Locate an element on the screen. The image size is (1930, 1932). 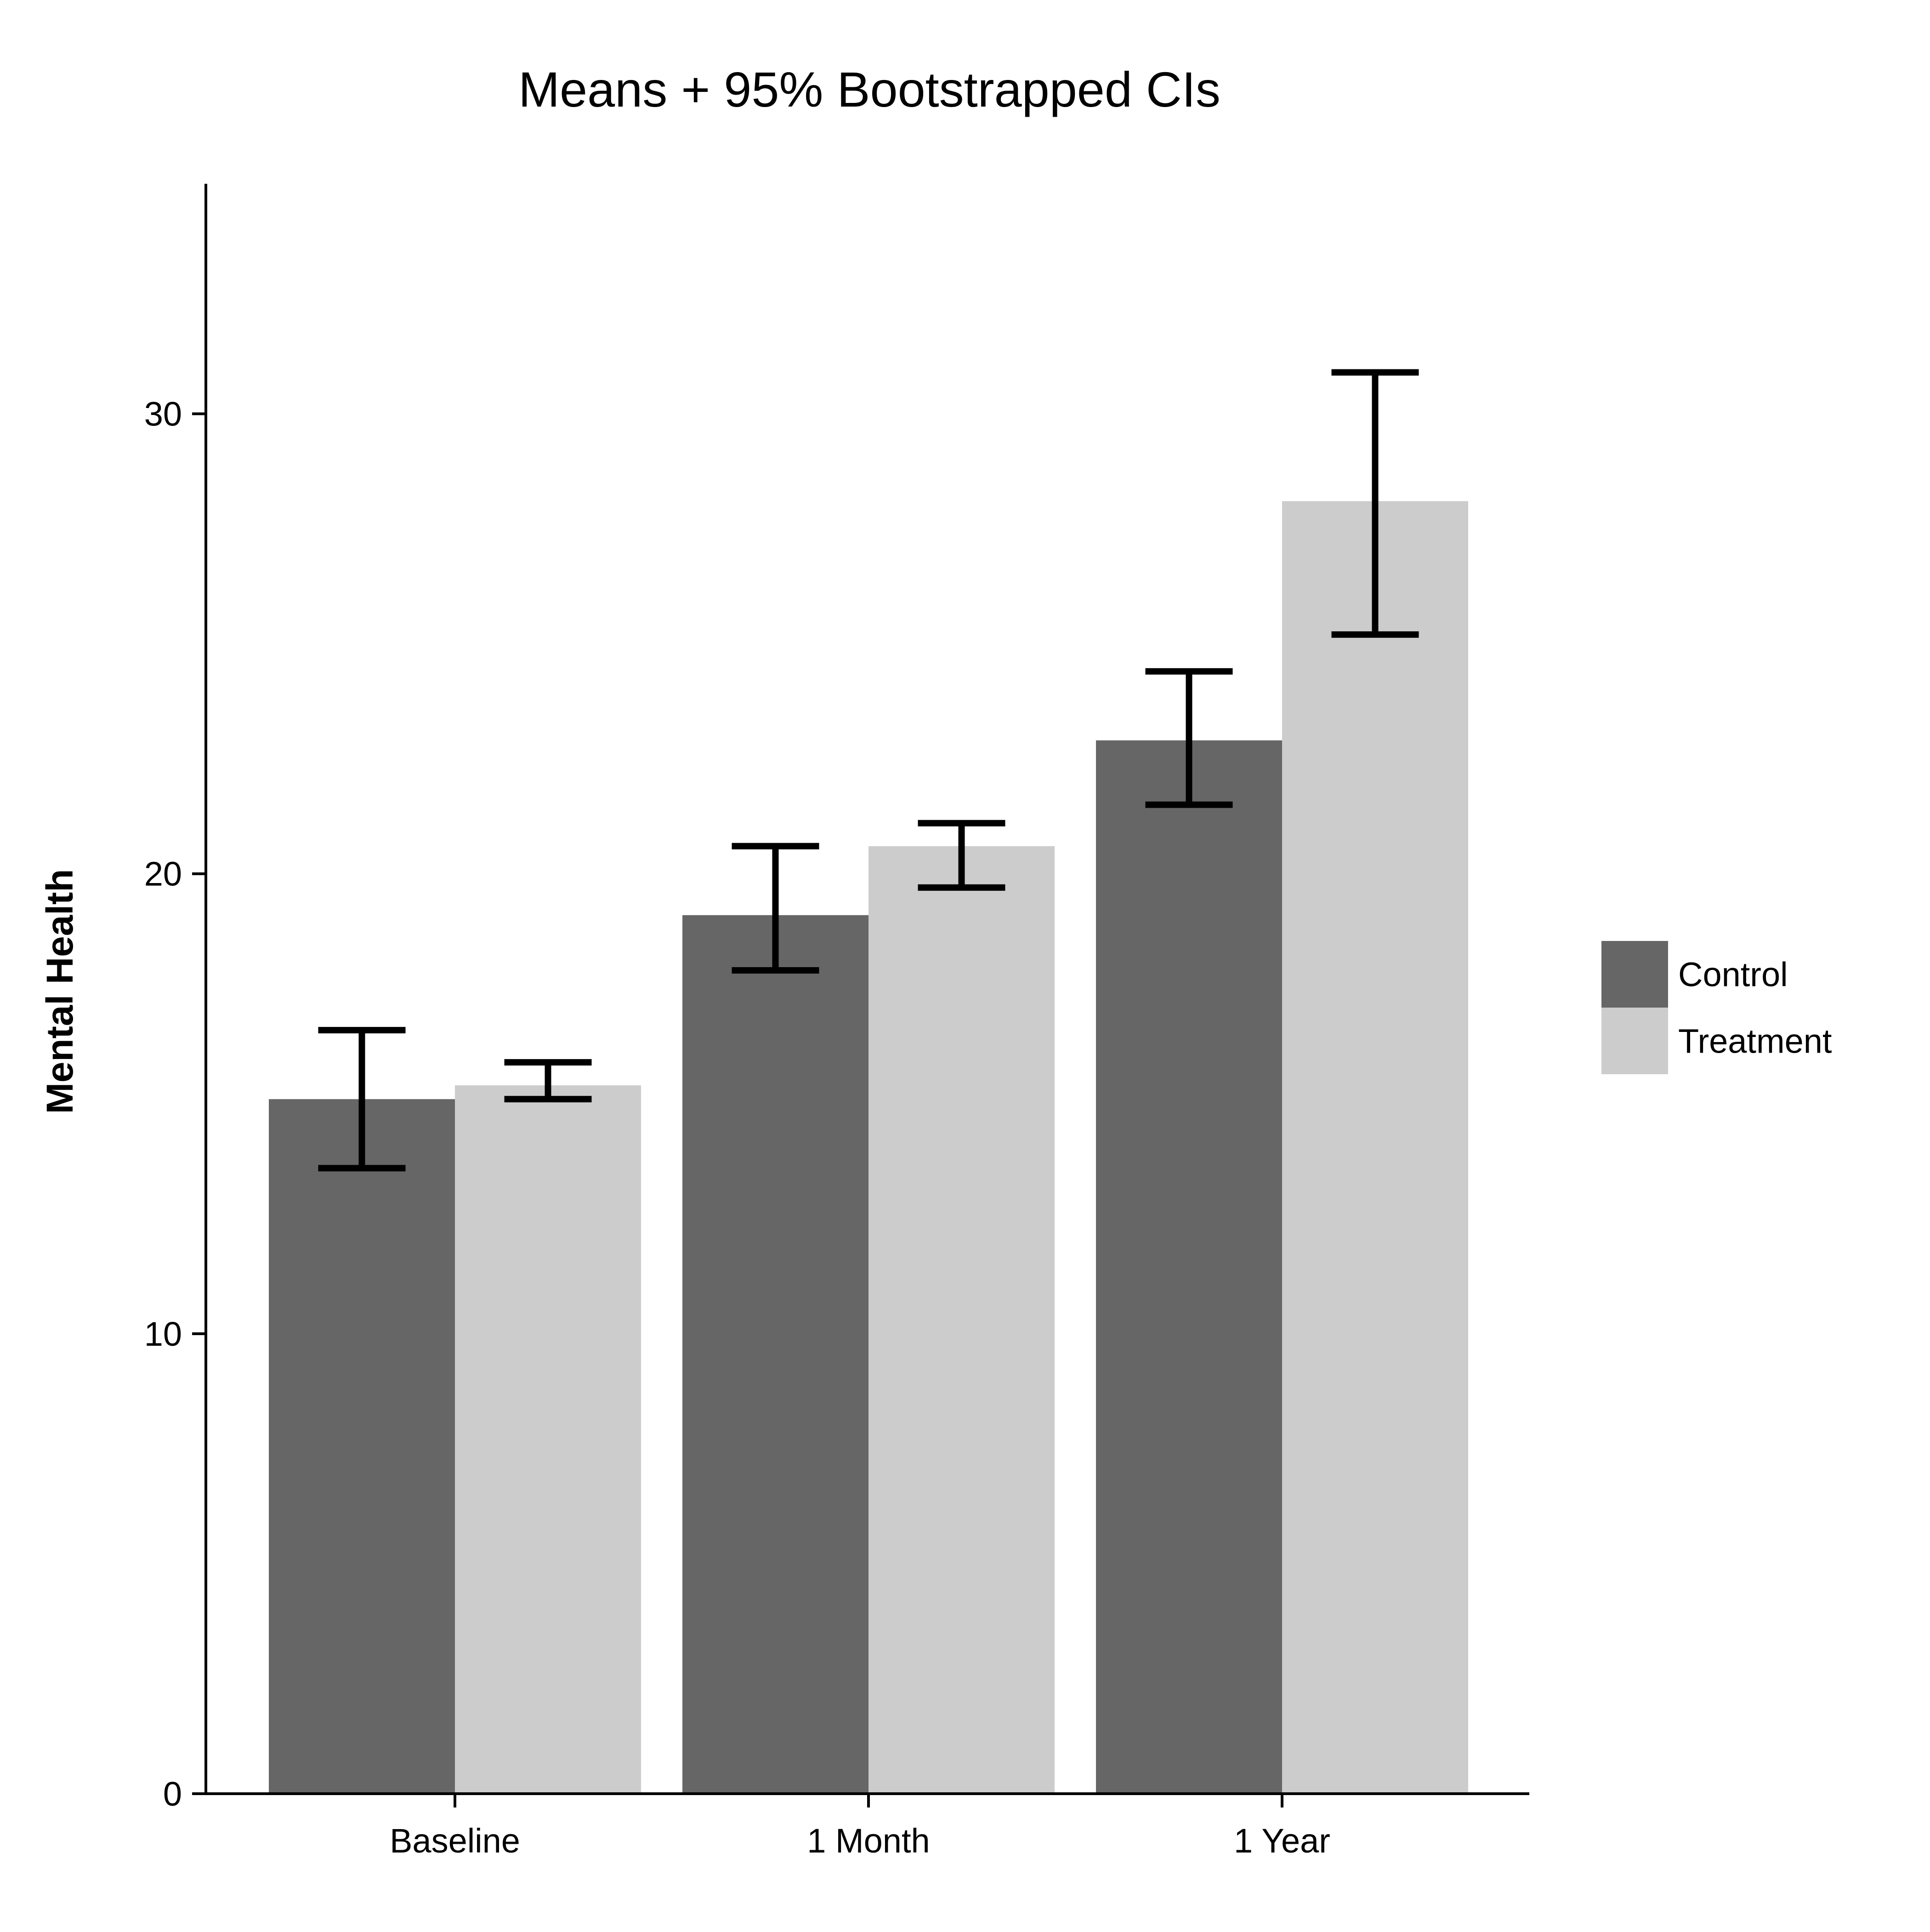
error-bar-treatment-1-year is located at coordinates (1375, 503).